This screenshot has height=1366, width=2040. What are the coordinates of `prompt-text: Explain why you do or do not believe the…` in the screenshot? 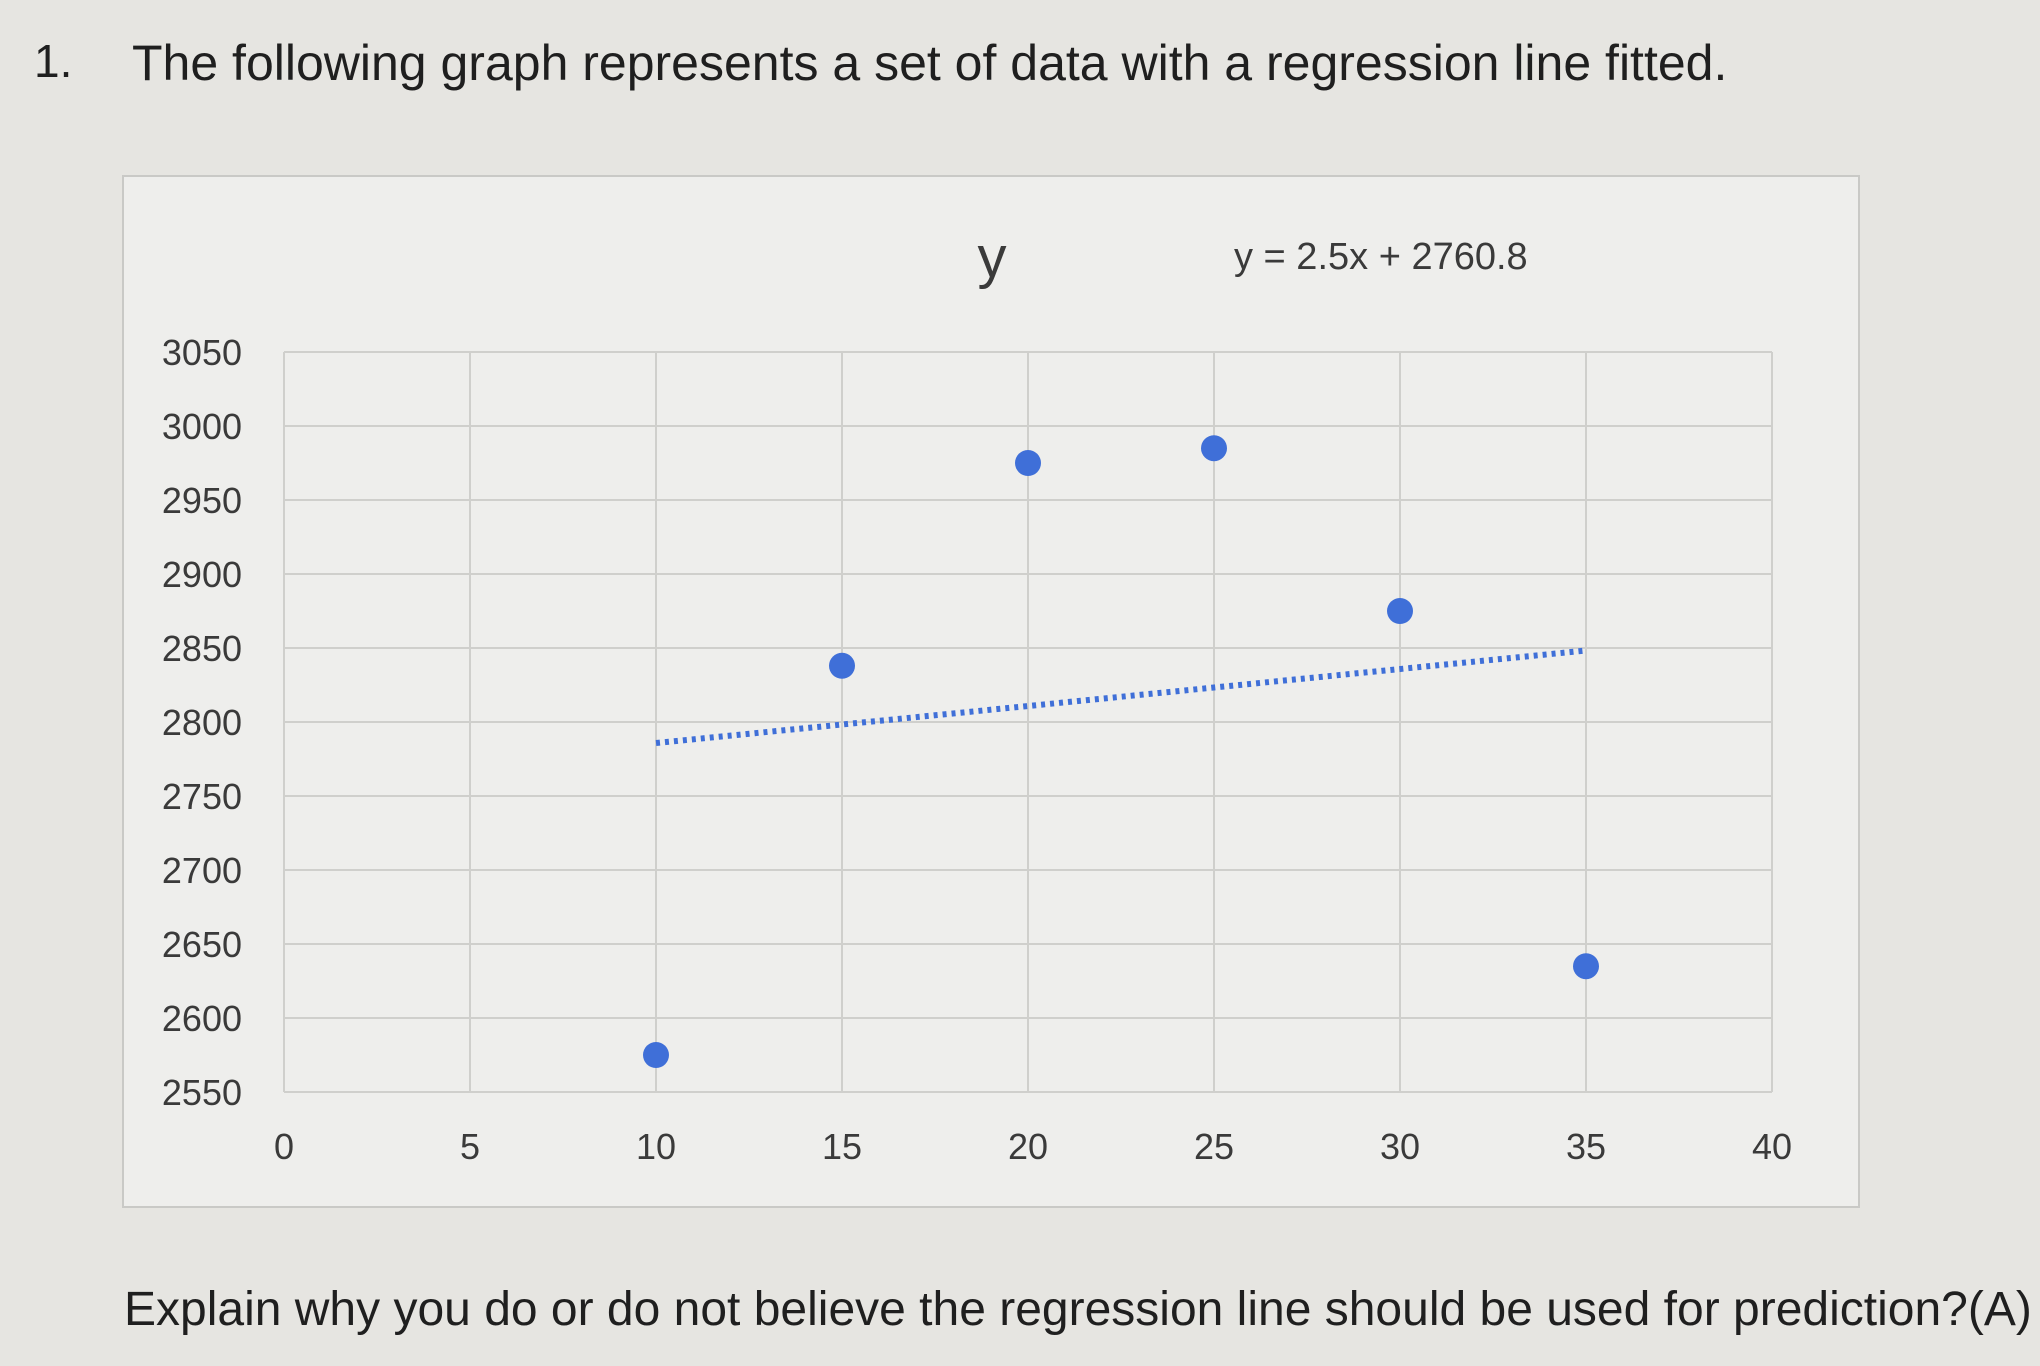 It's located at (1078, 1309).